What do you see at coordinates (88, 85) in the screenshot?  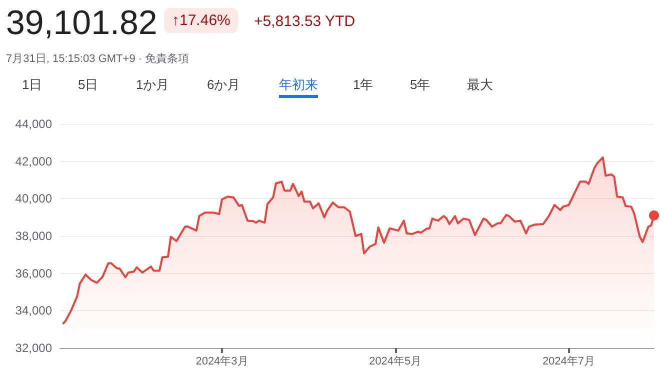 I see `text: 5日` at bounding box center [88, 85].